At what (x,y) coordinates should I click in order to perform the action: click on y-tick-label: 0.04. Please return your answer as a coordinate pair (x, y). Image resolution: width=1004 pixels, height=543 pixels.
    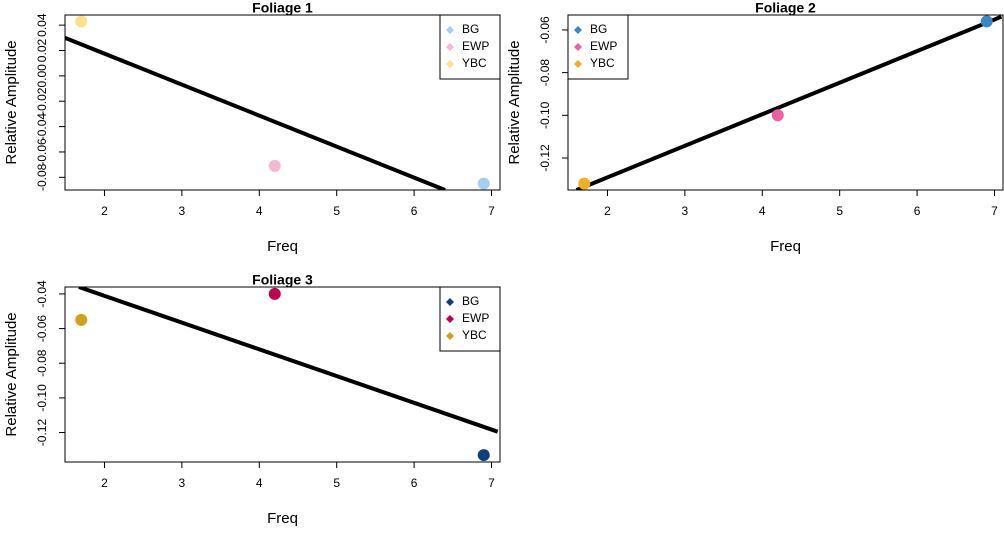
    Looking at the image, I should click on (42, 25).